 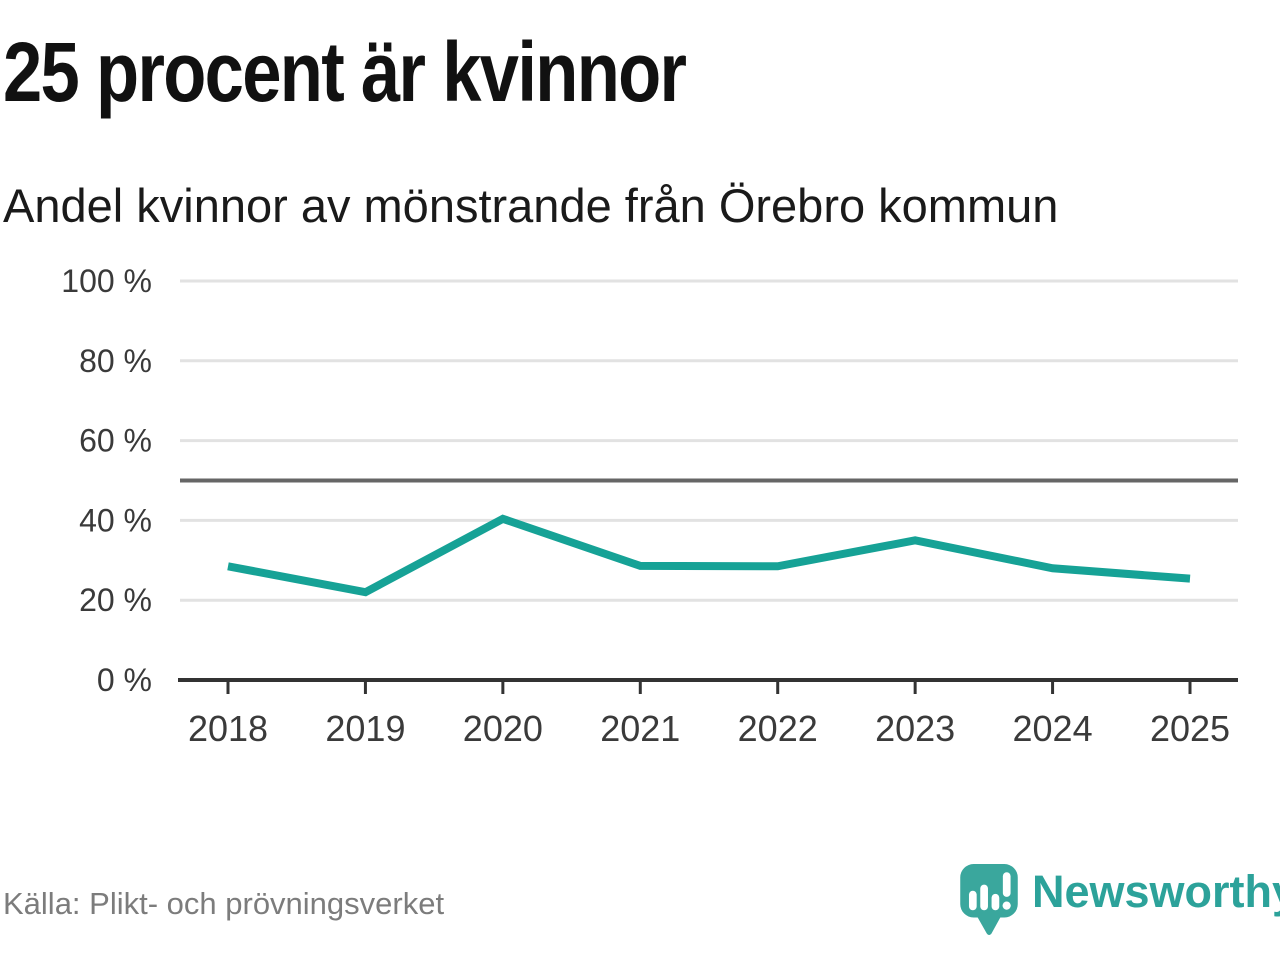 What do you see at coordinates (915, 728) in the screenshot?
I see `x-tick-label: 2023` at bounding box center [915, 728].